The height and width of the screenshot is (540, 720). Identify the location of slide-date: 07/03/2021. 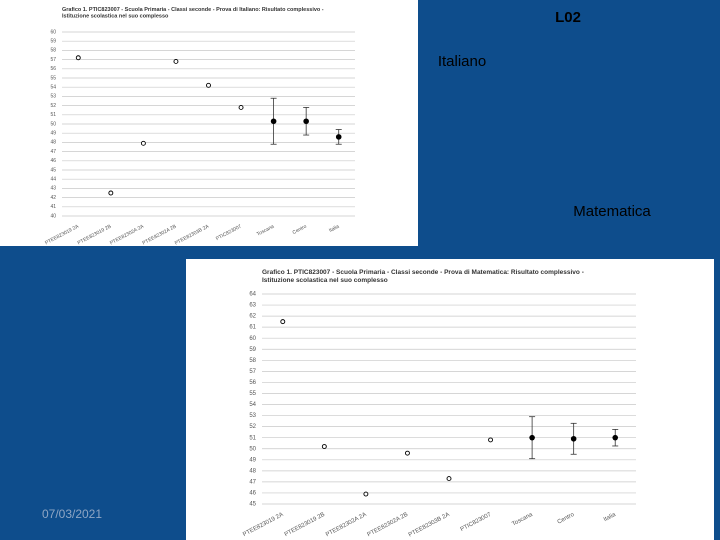
(72, 514).